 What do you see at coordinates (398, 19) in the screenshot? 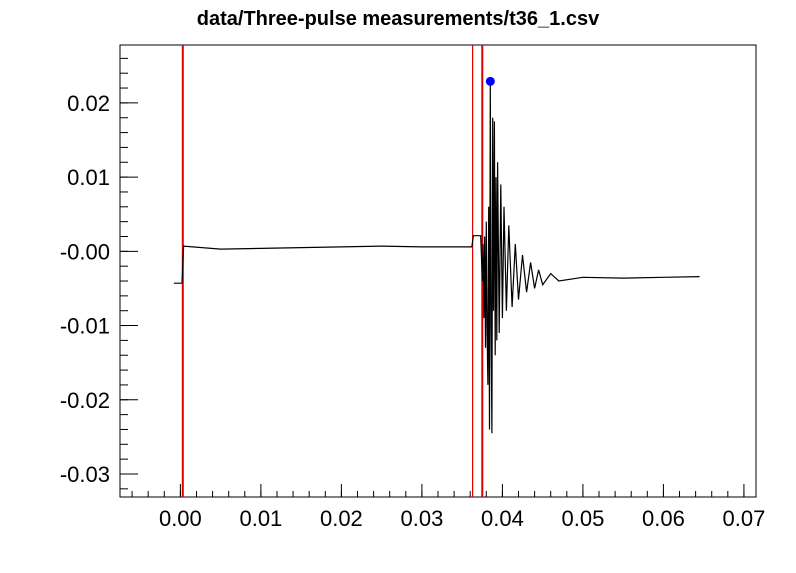
I see `chart-title: data/Three-pulse measurements/t36_1.csv` at bounding box center [398, 19].